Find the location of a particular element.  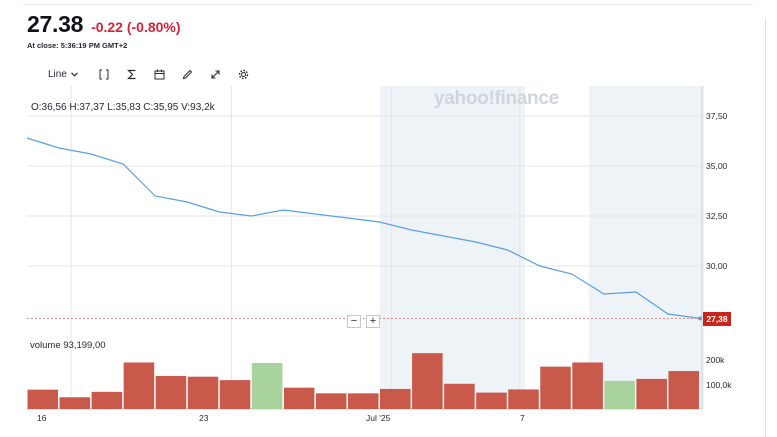

x-tick-label: Jul '25 is located at coordinates (378, 418).